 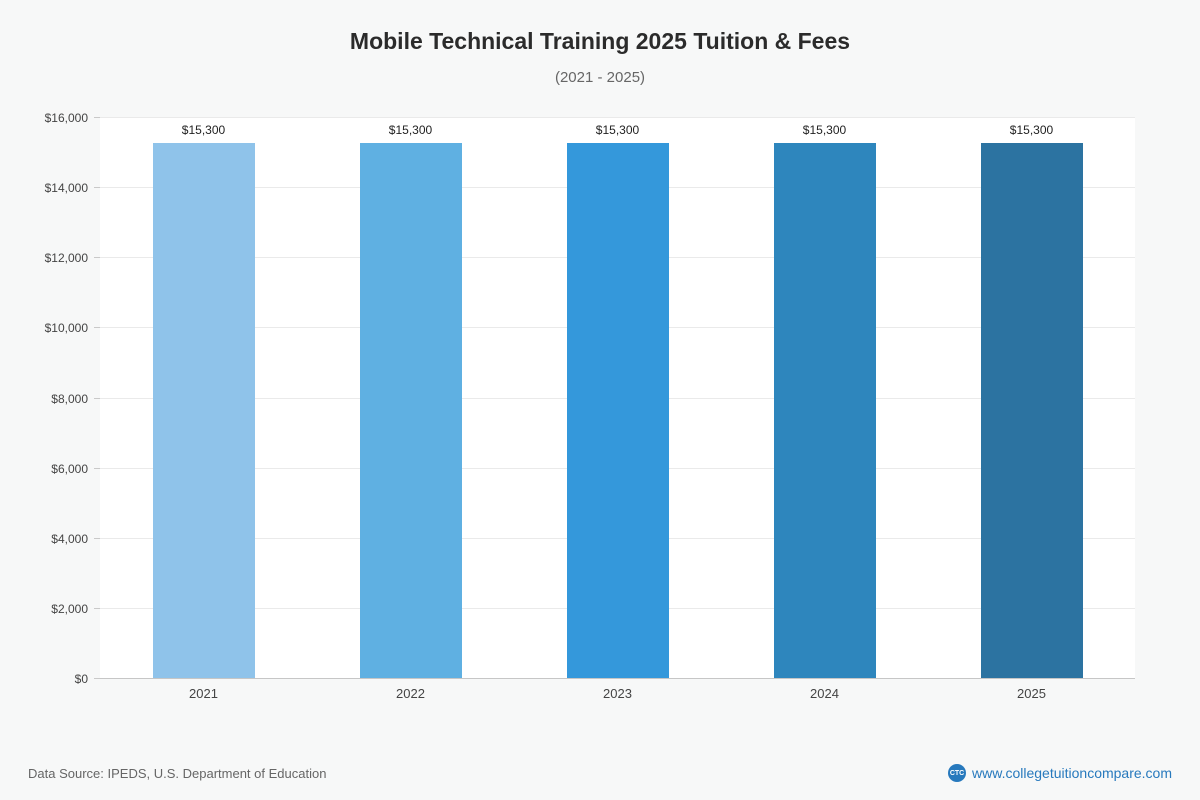 I want to click on chart-subtitle: (2021 - 2025), so click(x=600, y=77).